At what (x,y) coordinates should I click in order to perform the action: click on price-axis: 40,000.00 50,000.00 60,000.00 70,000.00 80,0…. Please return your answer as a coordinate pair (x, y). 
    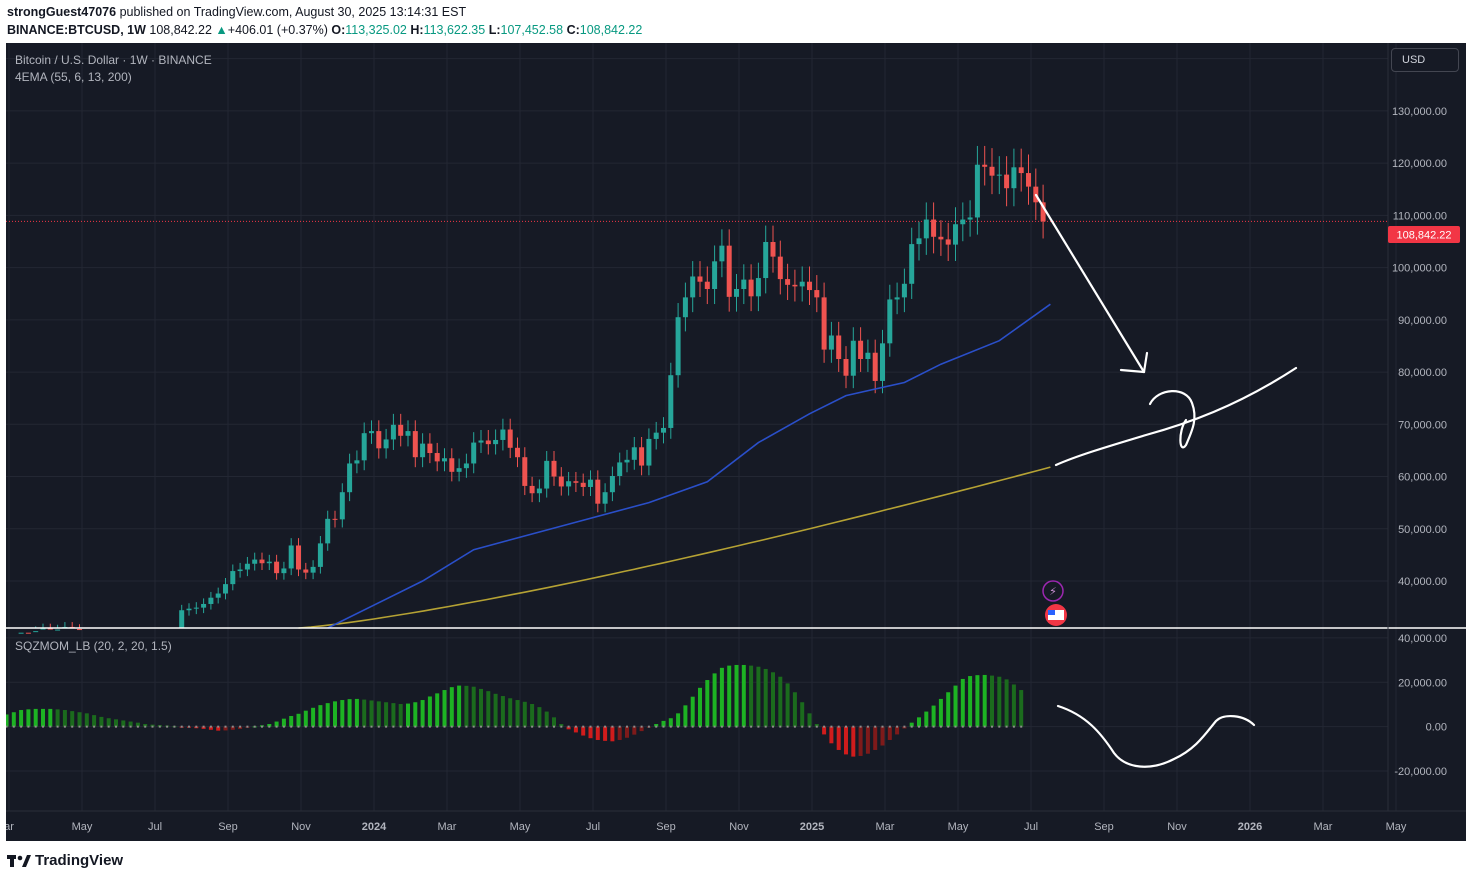
    Looking at the image, I should click on (1419, 321).